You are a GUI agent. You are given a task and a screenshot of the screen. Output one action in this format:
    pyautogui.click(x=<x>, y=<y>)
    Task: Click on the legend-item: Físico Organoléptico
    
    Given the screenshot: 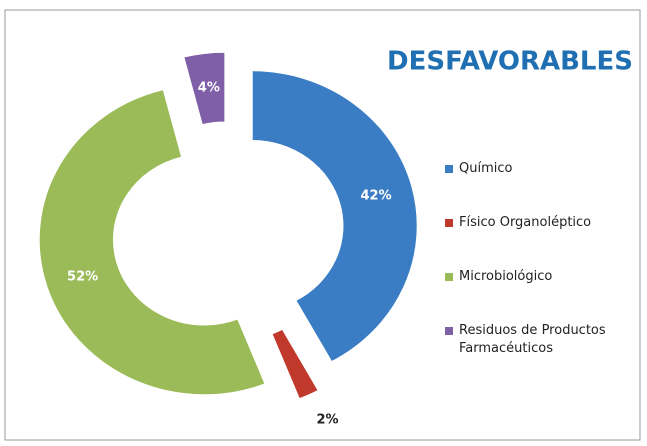 What is the action you would take?
    pyautogui.click(x=542, y=223)
    